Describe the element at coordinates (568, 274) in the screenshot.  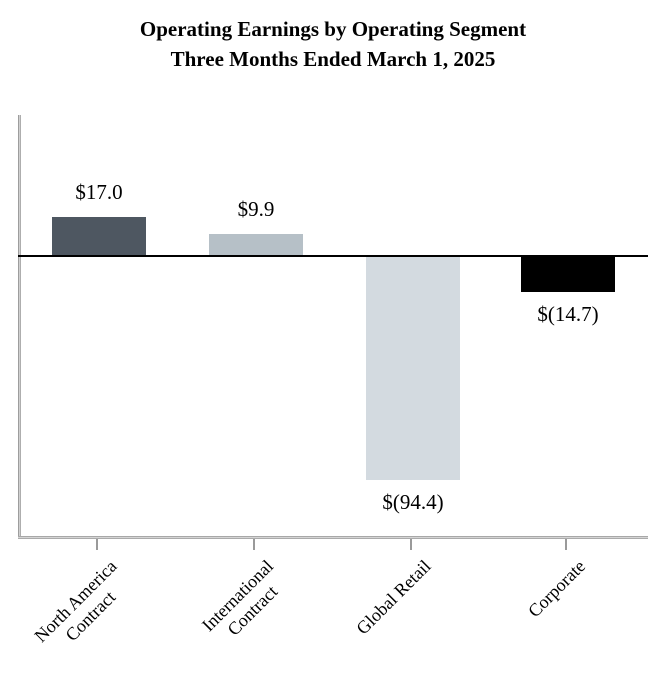
I see `bar-corporate` at that location.